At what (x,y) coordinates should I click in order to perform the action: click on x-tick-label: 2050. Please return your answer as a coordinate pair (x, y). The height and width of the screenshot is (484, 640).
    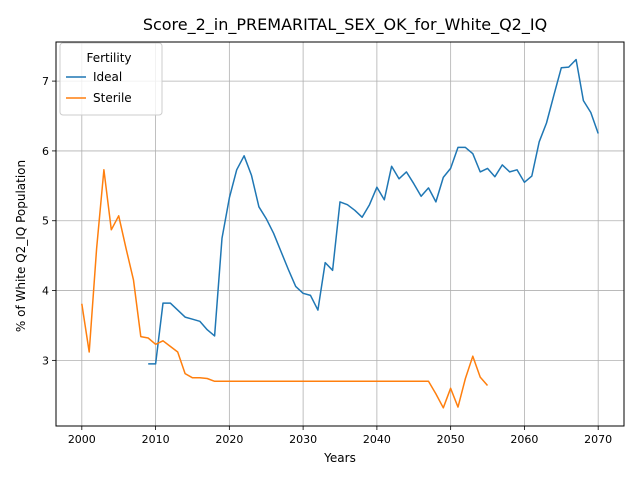
    Looking at the image, I should click on (451, 439).